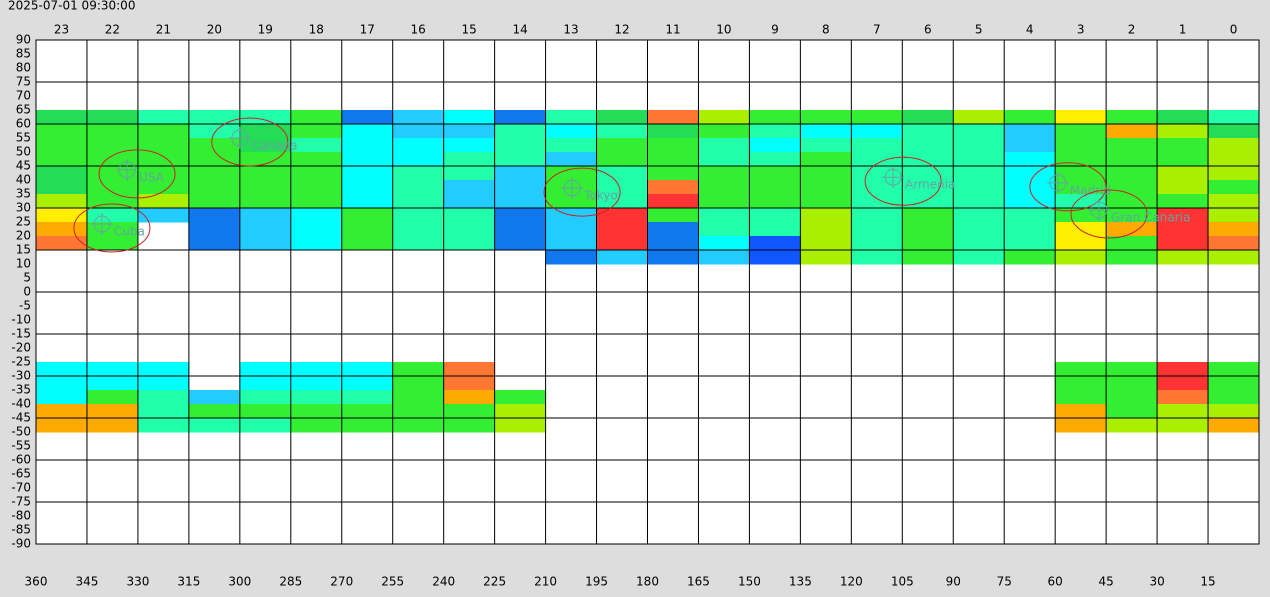 This screenshot has height=597, width=1270. What do you see at coordinates (647, 582) in the screenshot?
I see `x-tick-label: 180` at bounding box center [647, 582].